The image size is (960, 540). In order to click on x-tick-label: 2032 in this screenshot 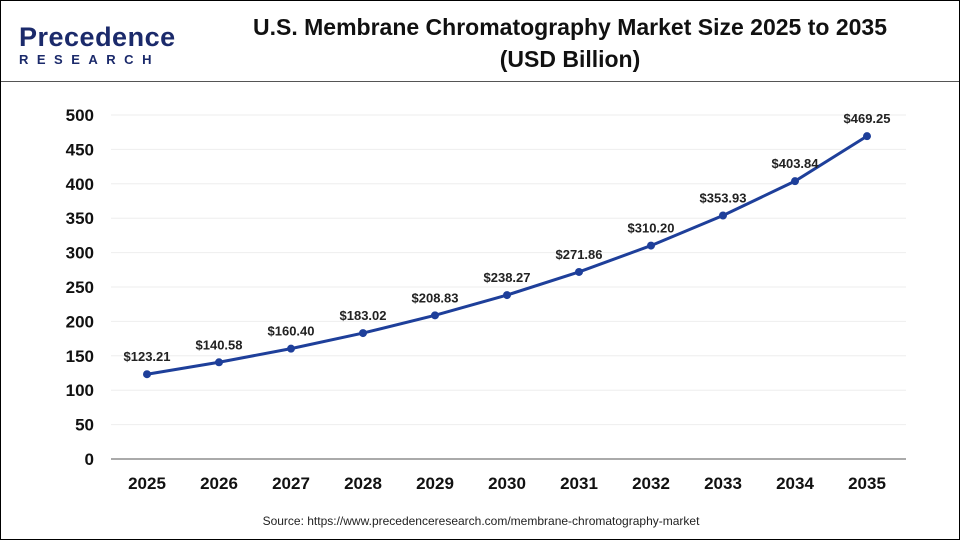, I will do `click(651, 483)`.